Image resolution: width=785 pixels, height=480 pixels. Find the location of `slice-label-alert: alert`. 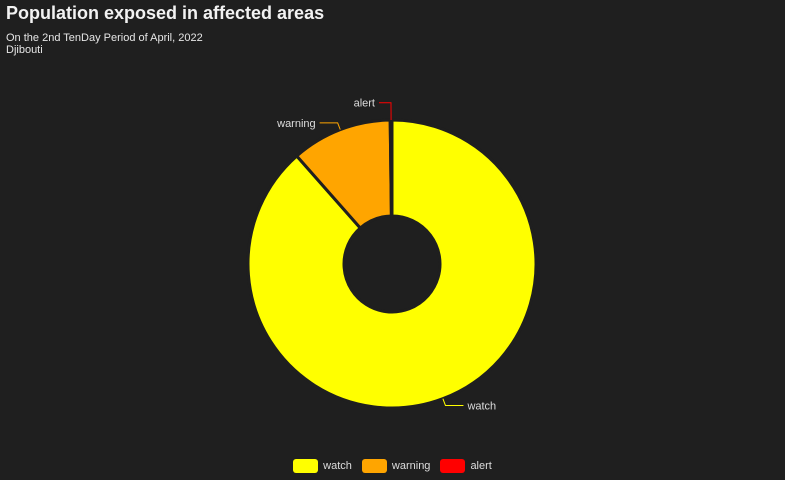

slice-label-alert: alert is located at coordinates (364, 104).